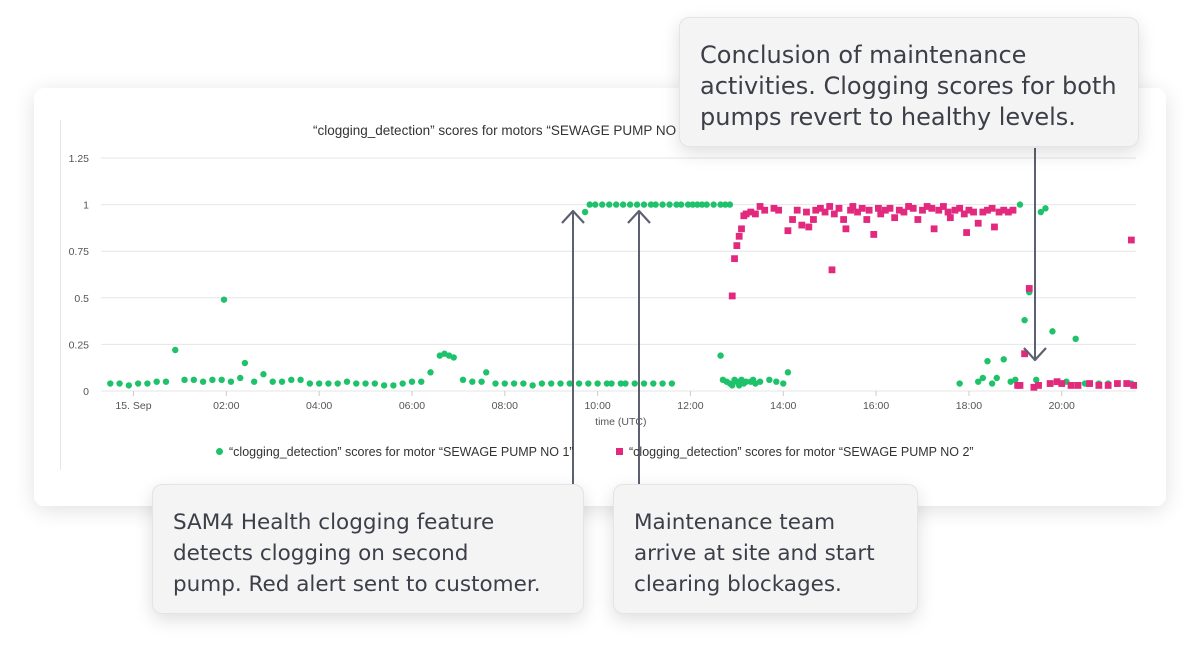 The height and width of the screenshot is (657, 1200). What do you see at coordinates (573, 347) in the screenshot?
I see `annotation-arrow-detect` at bounding box center [573, 347].